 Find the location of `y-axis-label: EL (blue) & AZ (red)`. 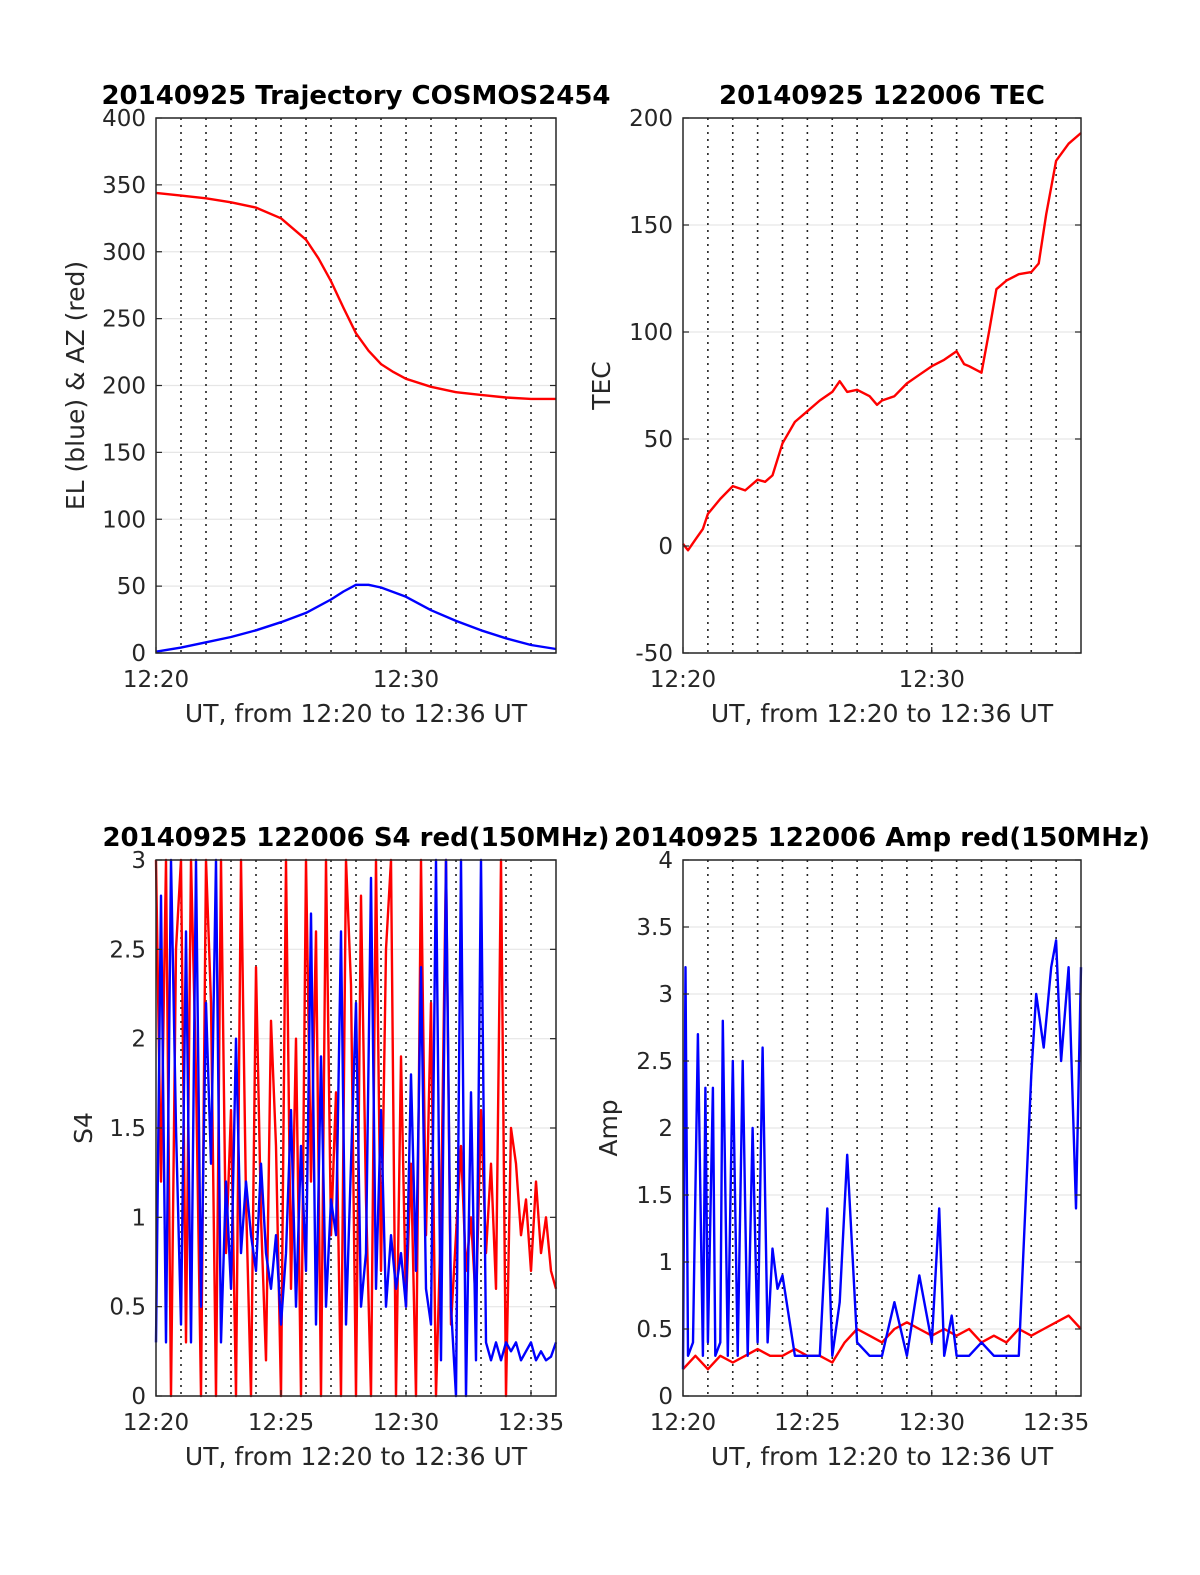

y-axis-label: EL (blue) & AZ (red) is located at coordinates (75, 385).